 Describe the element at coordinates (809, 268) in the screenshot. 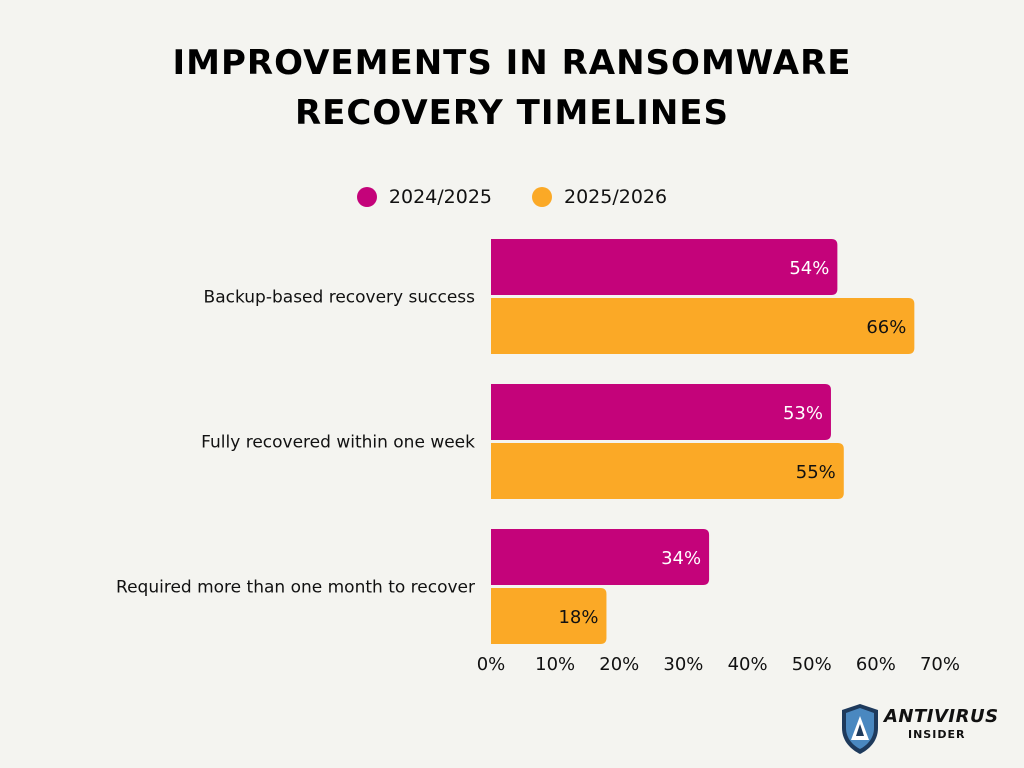

I see `data-label: 54%` at that location.